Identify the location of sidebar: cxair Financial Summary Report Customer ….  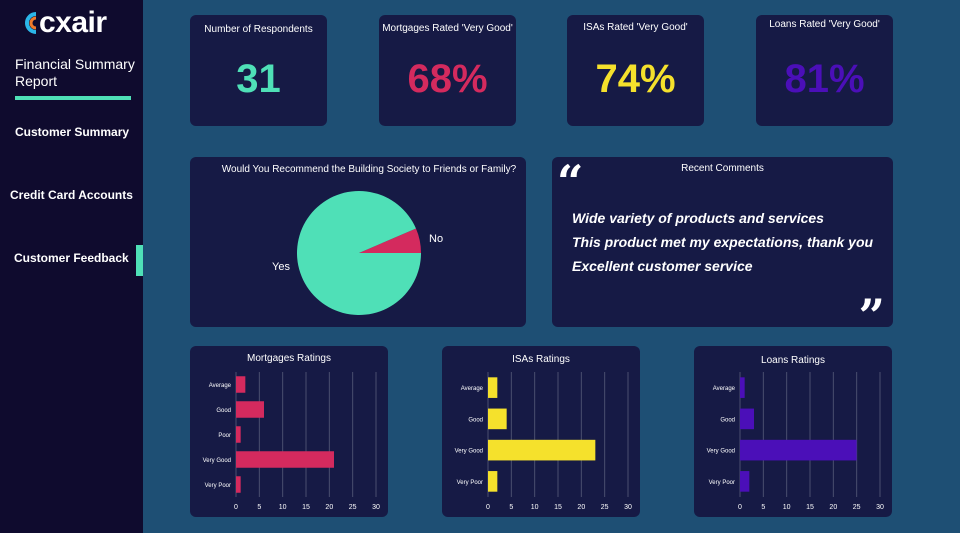
(71, 266).